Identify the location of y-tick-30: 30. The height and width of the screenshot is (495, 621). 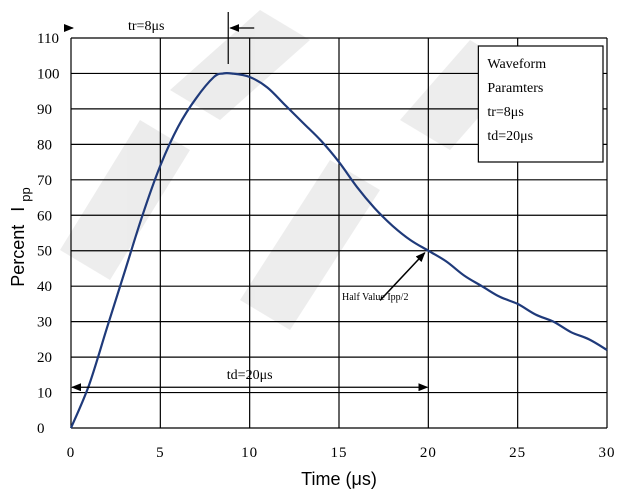
(44, 323).